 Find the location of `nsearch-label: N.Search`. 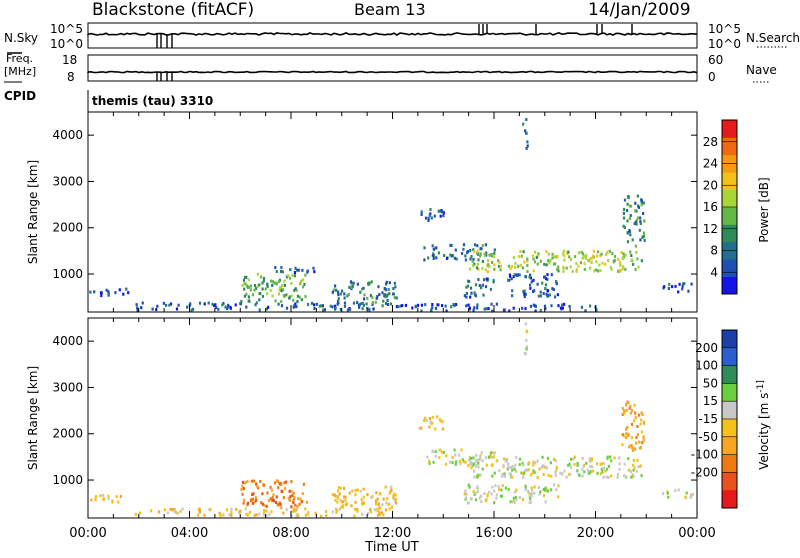

nsearch-label: N.Search is located at coordinates (773, 38).